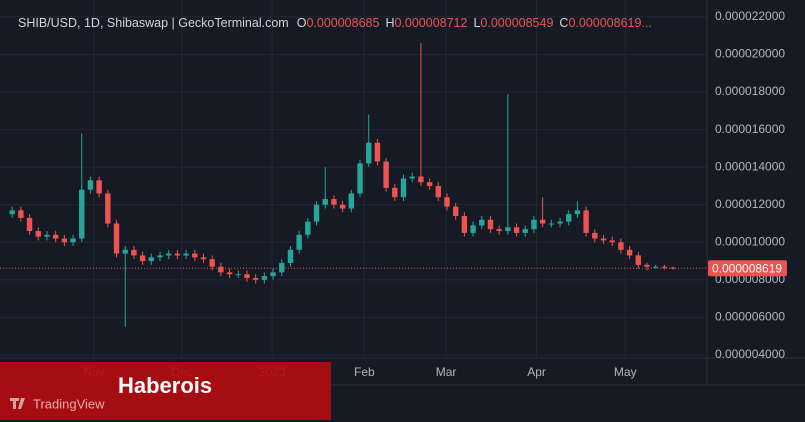  What do you see at coordinates (446, 372) in the screenshot?
I see `x-tick-label: Mar` at bounding box center [446, 372].